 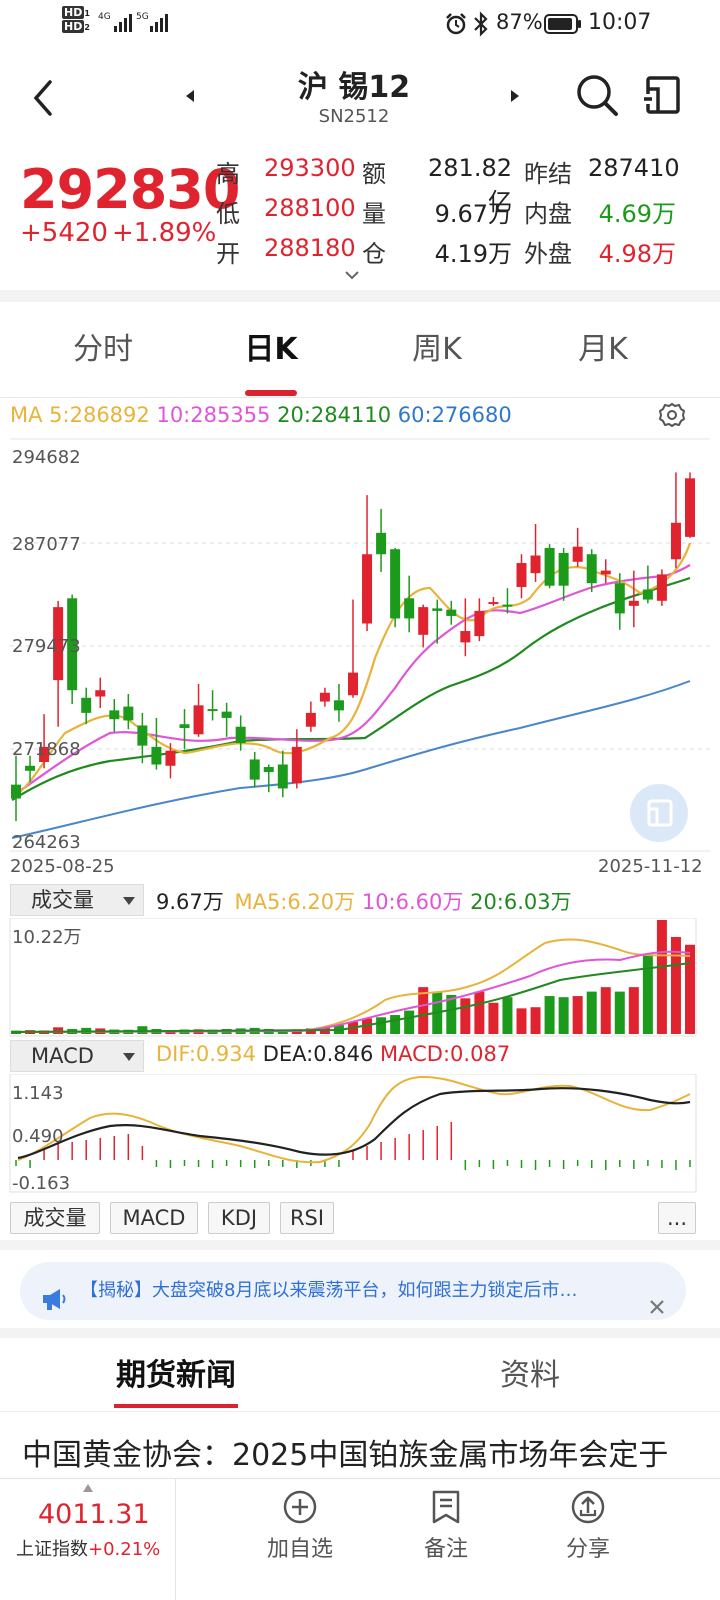 What do you see at coordinates (124, 1549) in the screenshot?
I see `index-change: +0.21%` at bounding box center [124, 1549].